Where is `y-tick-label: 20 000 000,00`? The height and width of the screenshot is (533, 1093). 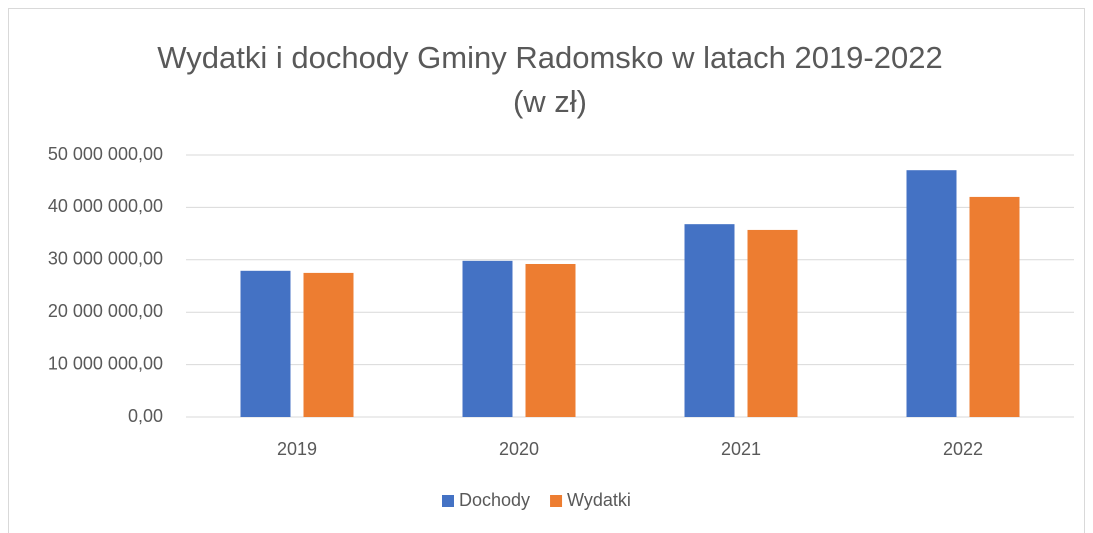
y-tick-label: 20 000 000,00 is located at coordinates (105, 311).